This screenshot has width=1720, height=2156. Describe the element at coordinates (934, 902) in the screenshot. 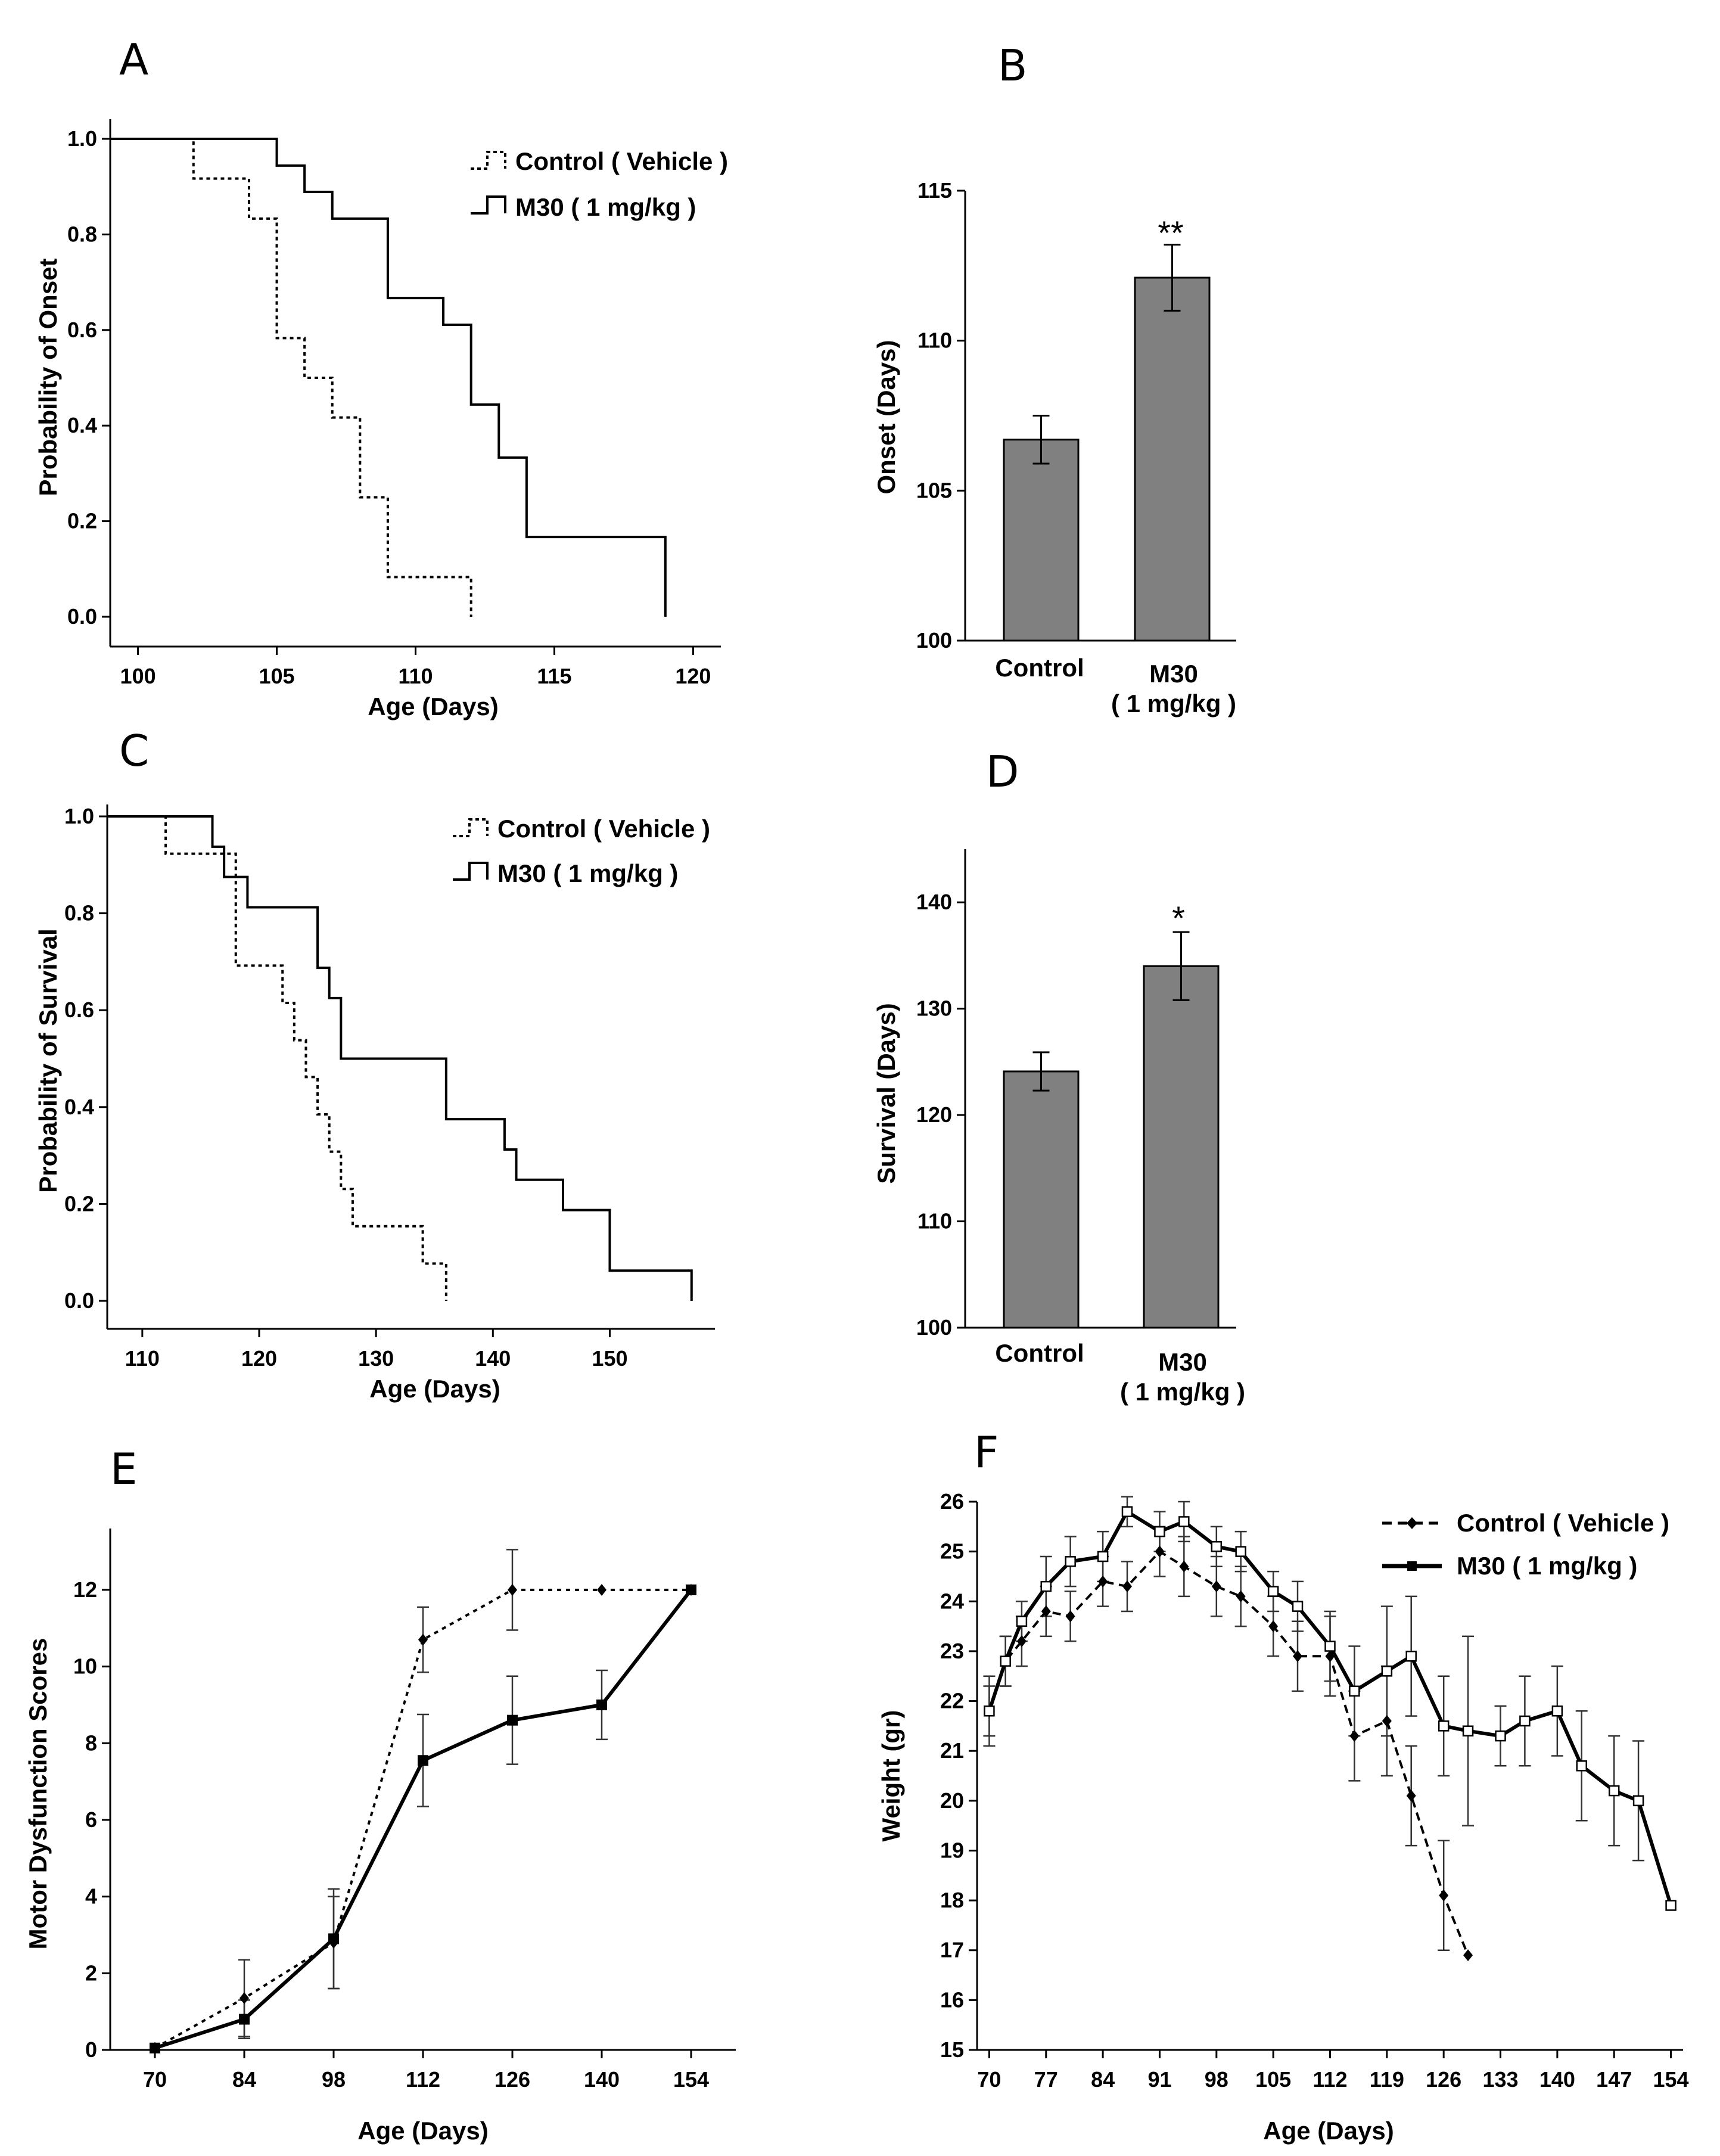

I see `panel-d-ytick-label: 140` at that location.